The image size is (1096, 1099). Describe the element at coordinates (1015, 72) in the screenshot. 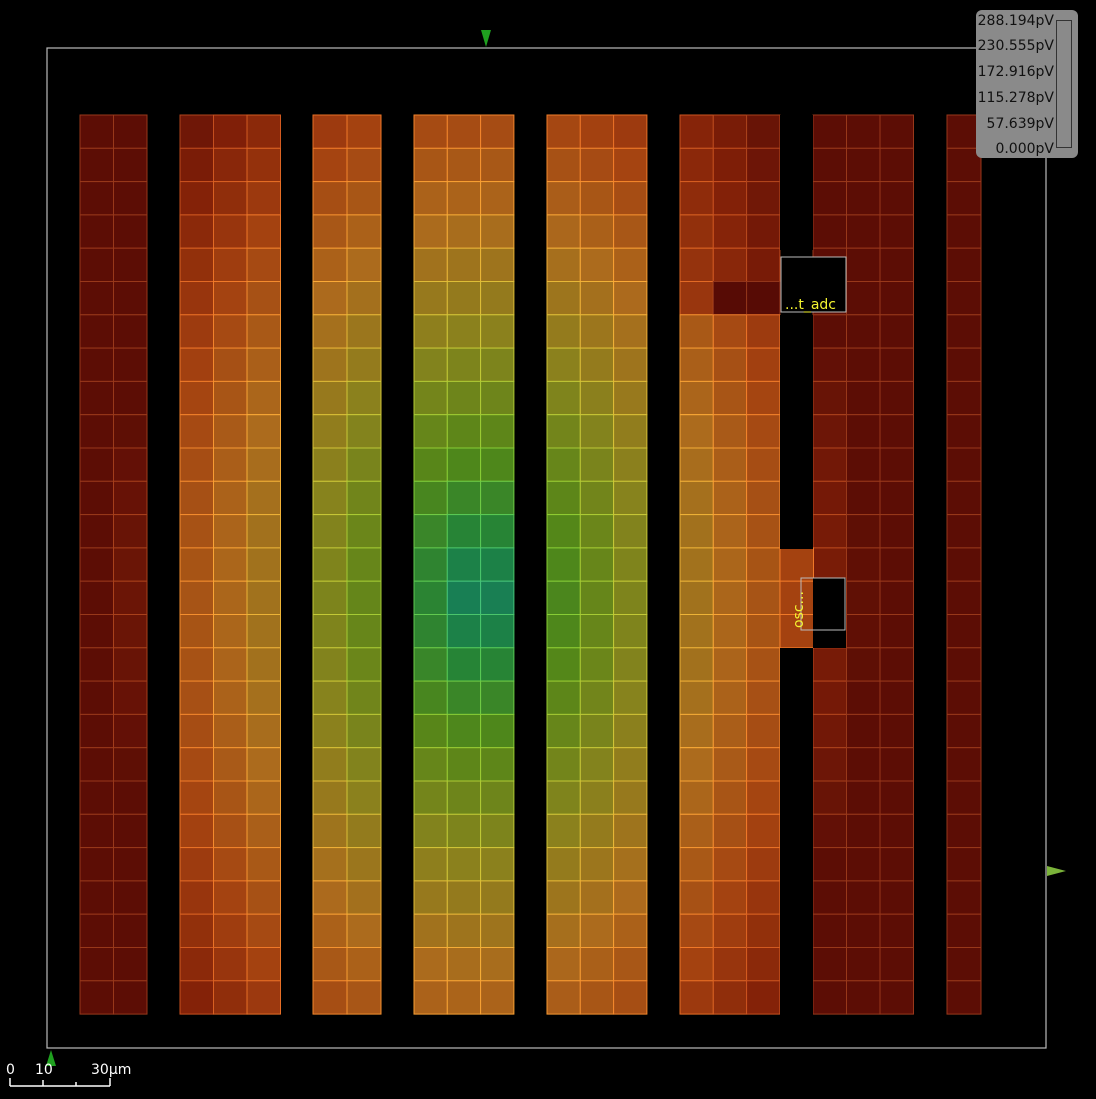

I see `legend-label-3: 172.916pV` at that location.